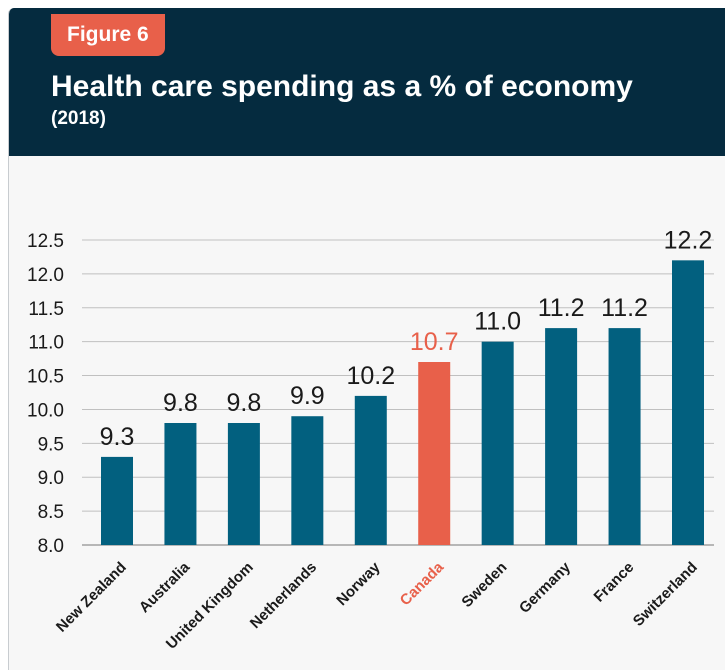  Describe the element at coordinates (78, 118) in the screenshot. I see `chart-subtitle: (2018)` at that location.